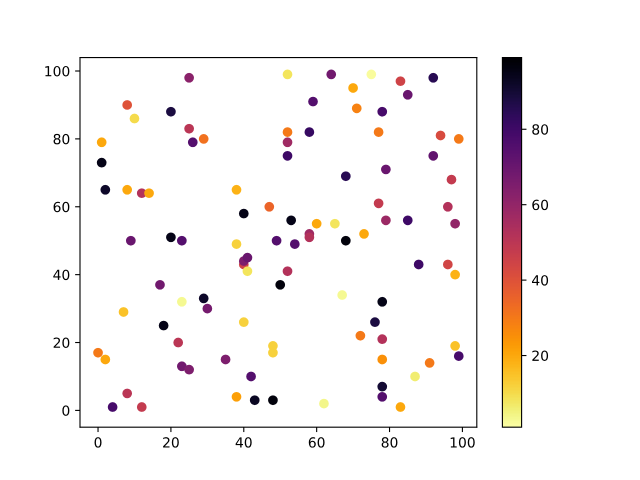 Image resolution: width=640 pixels, height=480 pixels. What do you see at coordinates (98, 442) in the screenshot?
I see `x-tick-label: 0` at bounding box center [98, 442].